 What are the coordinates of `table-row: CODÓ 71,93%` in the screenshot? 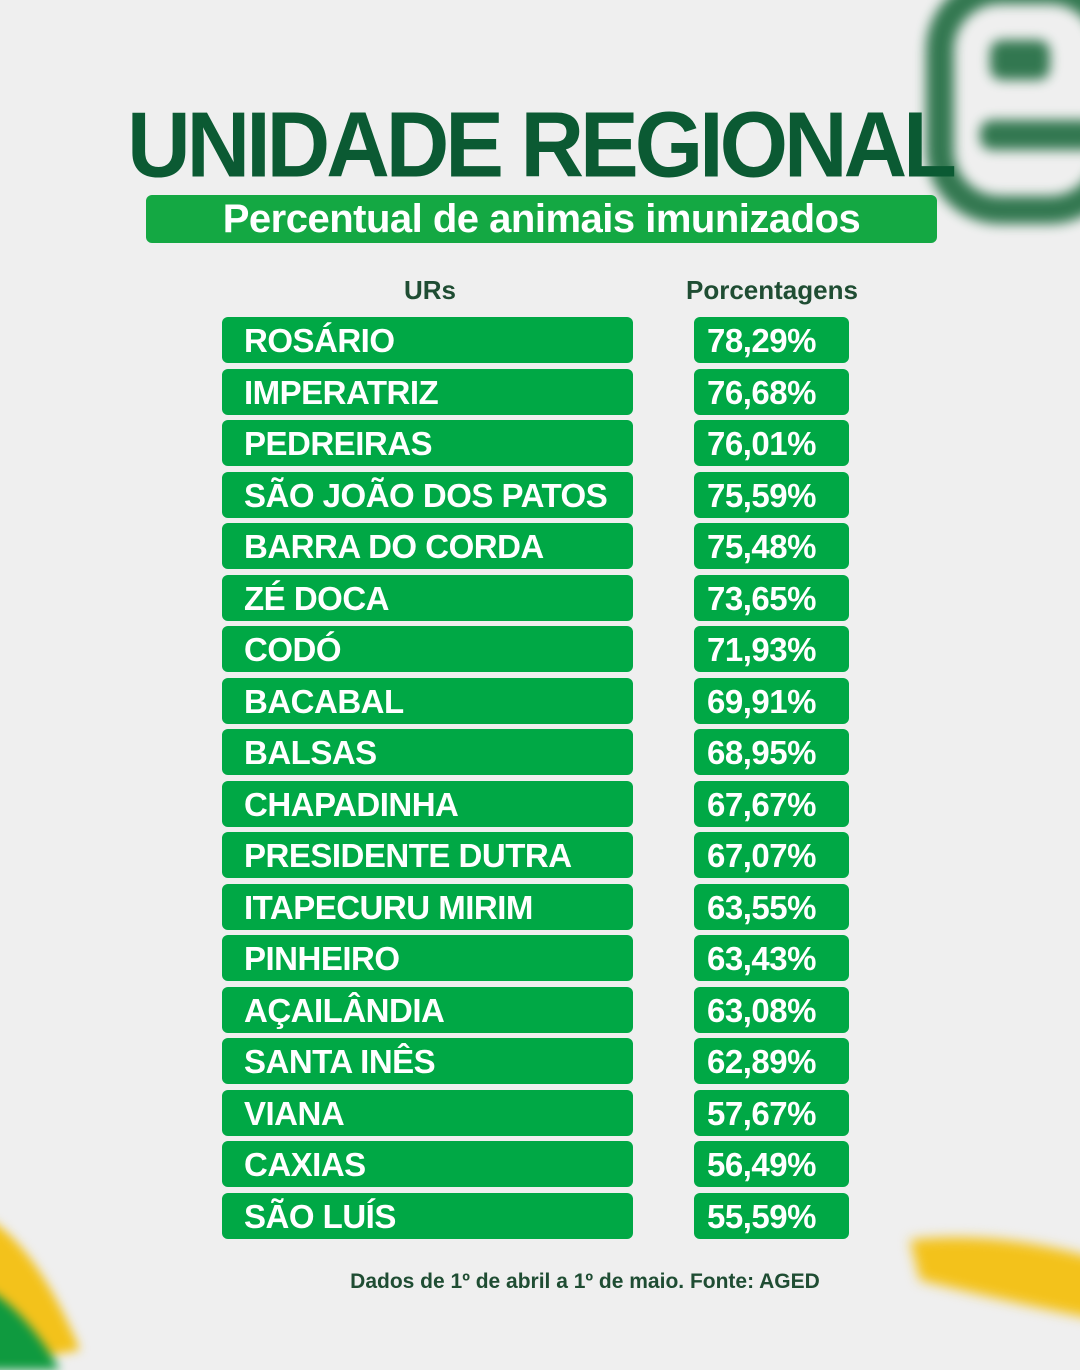 It's located at (536, 649).